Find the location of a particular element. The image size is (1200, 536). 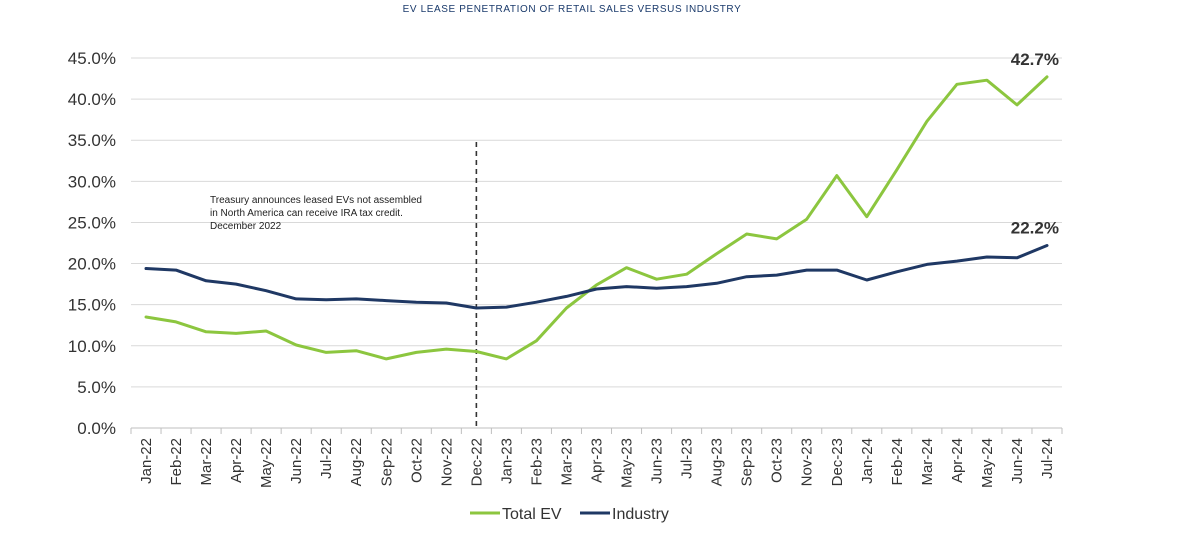

legend-label: Industry is located at coordinates (640, 514).